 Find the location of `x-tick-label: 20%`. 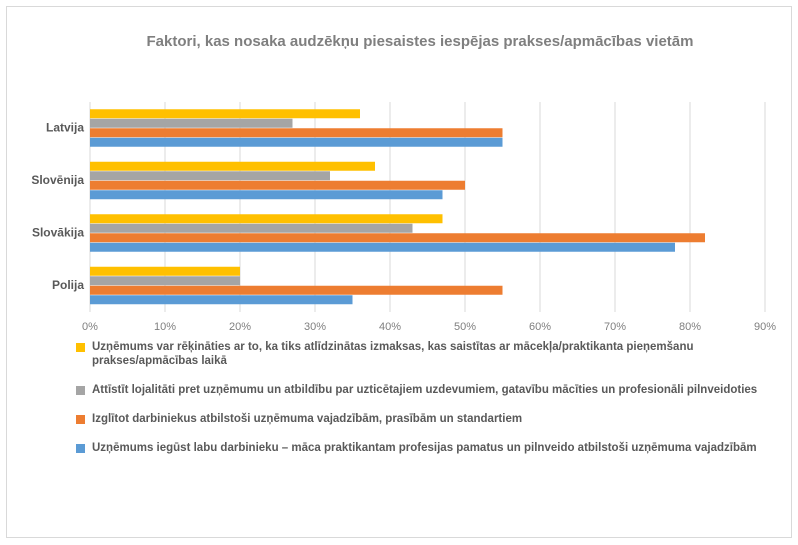

x-tick-label: 20% is located at coordinates (240, 327).